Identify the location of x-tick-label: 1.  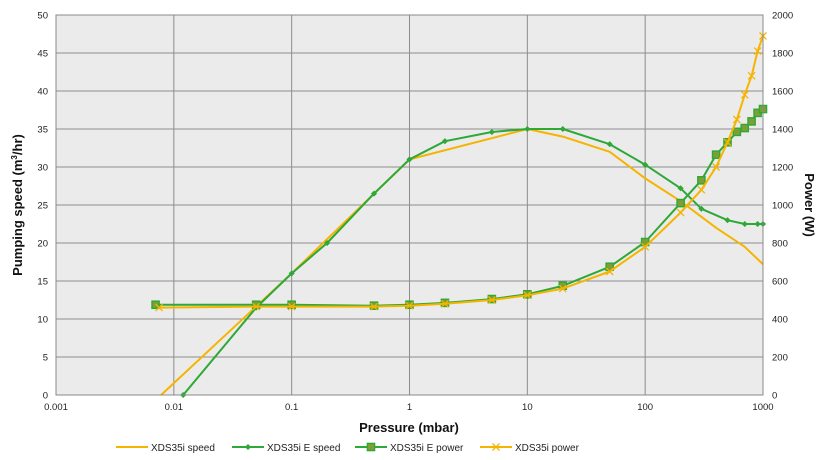
(409, 407).